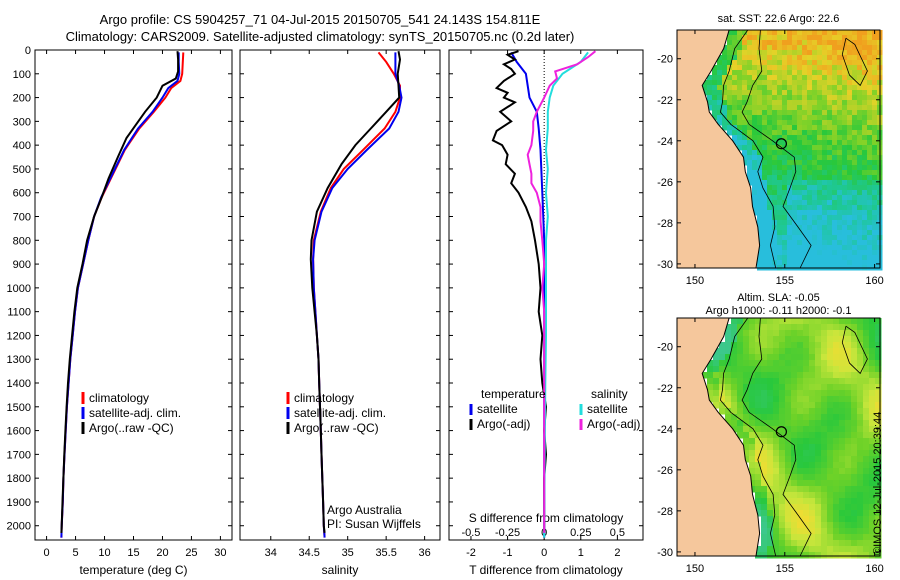  I want to click on series-line-black, so click(355, 292).